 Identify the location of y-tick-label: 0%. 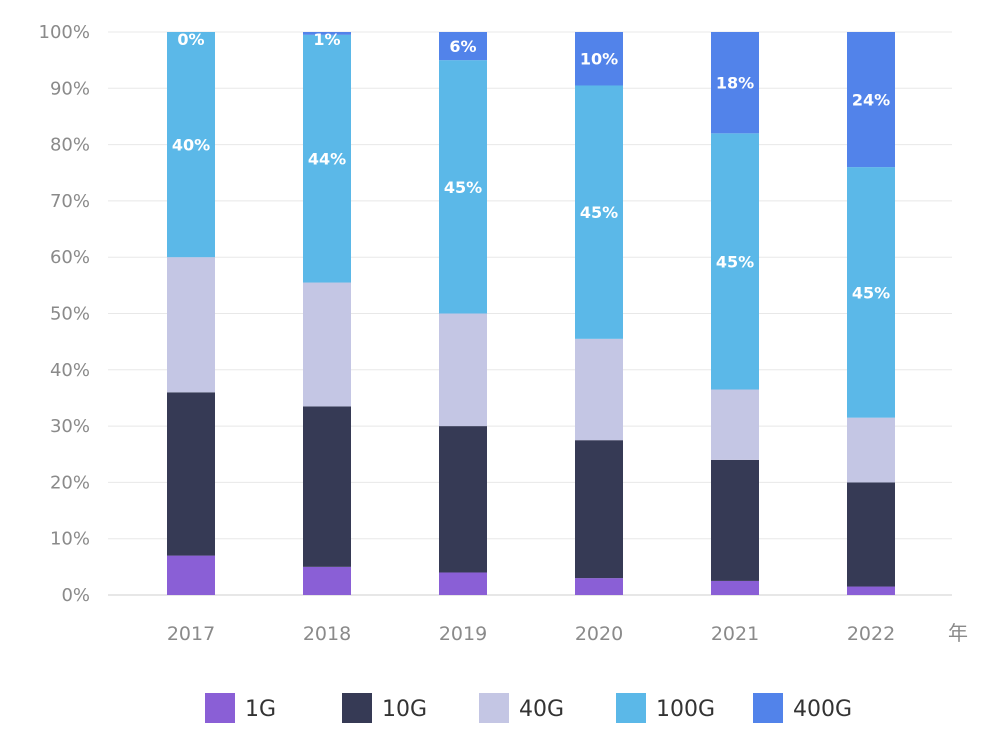
(75, 595).